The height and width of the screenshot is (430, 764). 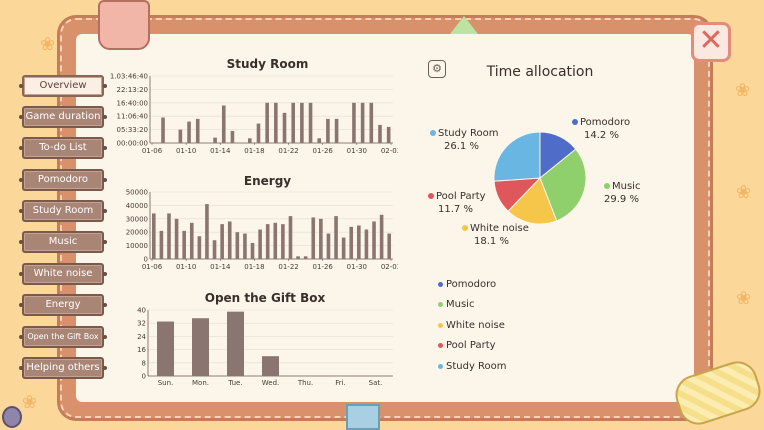 What do you see at coordinates (267, 64) in the screenshot?
I see `study-room-chart-title: Study Room` at bounding box center [267, 64].